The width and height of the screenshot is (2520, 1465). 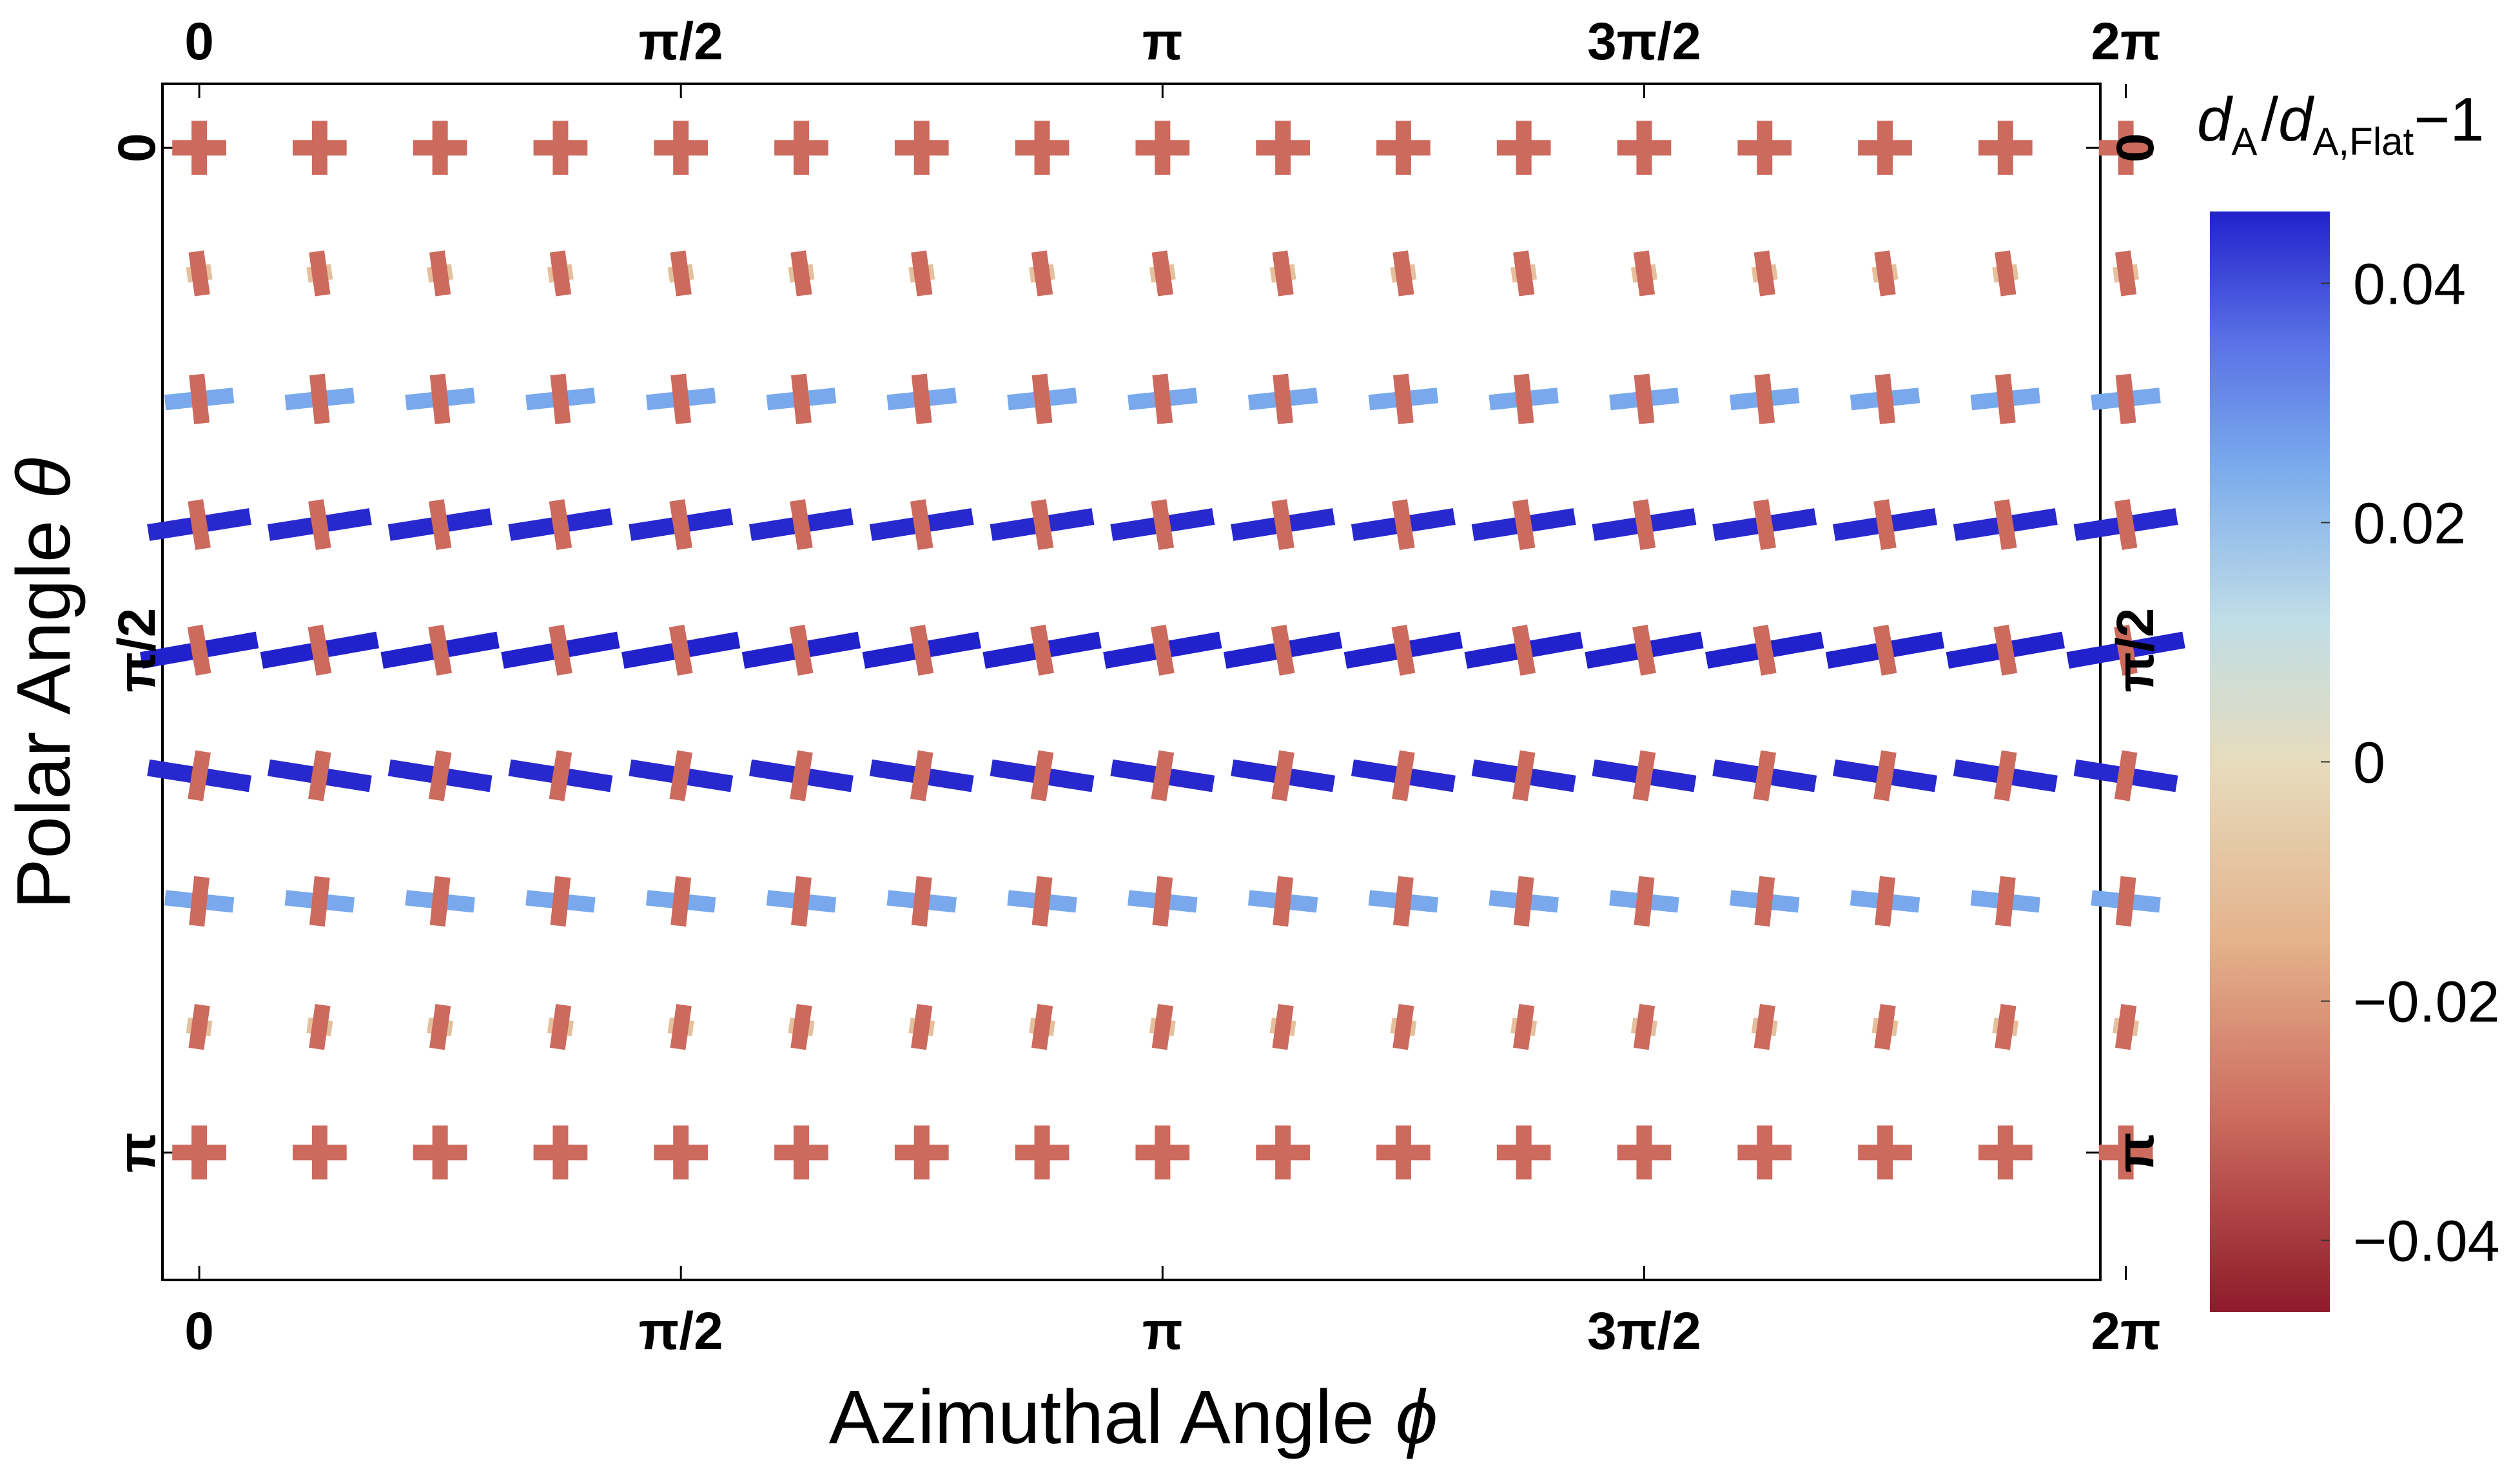 I want to click on y-tick-label-right: 0, so click(x=2135, y=147).